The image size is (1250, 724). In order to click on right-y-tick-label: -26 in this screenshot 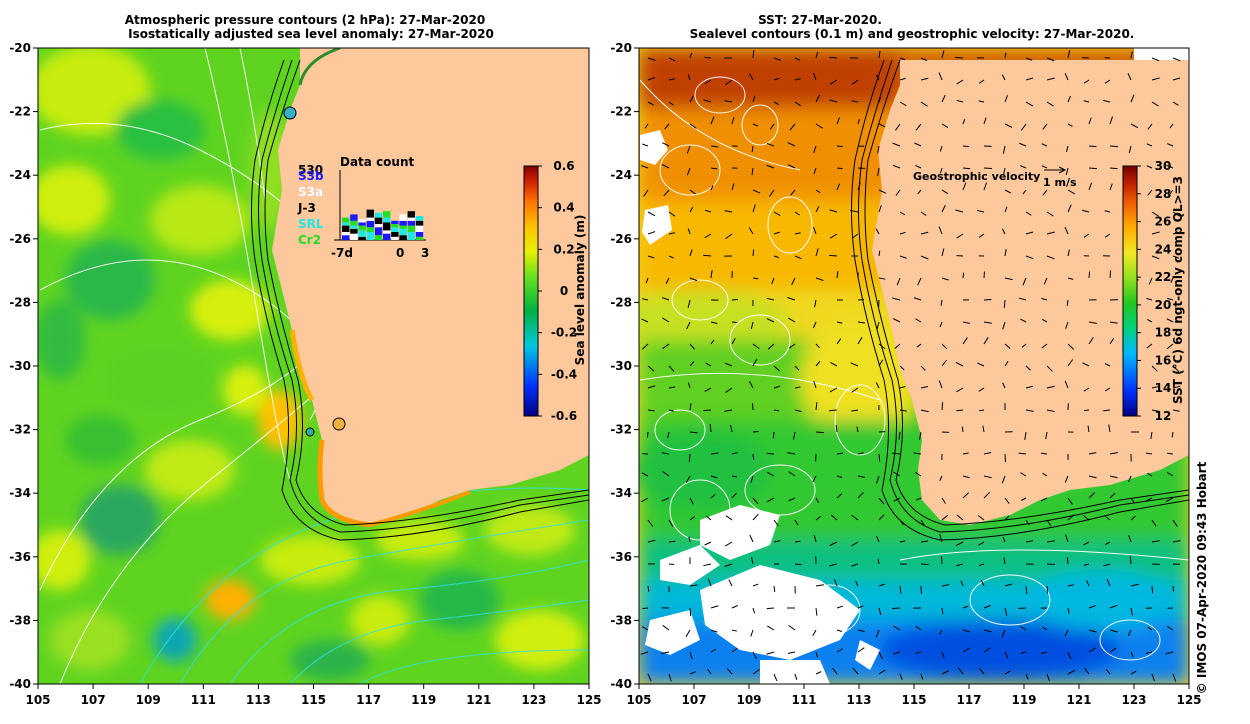, I will do `click(621, 239)`.